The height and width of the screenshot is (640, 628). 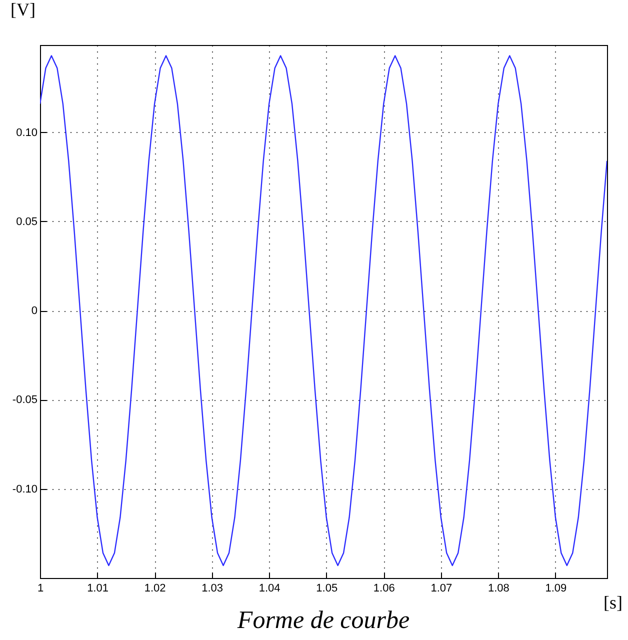 What do you see at coordinates (384, 588) in the screenshot?
I see `x-tick-label: 1.06` at bounding box center [384, 588].